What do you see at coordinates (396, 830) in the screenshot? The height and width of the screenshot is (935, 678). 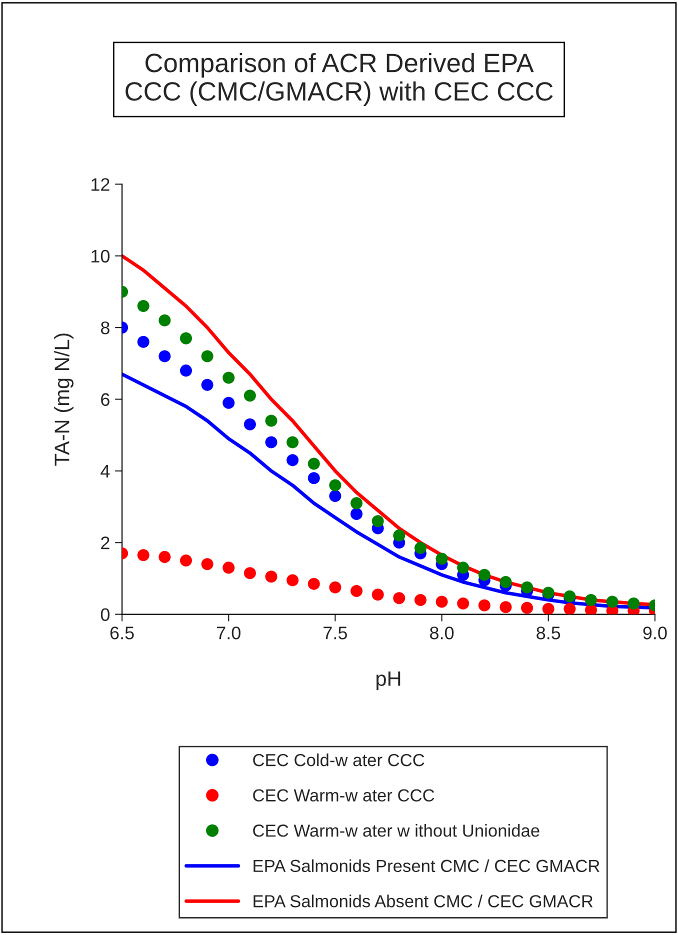 I see `legend-label: CEC Warm-w ater w ithout Unionidae` at bounding box center [396, 830].